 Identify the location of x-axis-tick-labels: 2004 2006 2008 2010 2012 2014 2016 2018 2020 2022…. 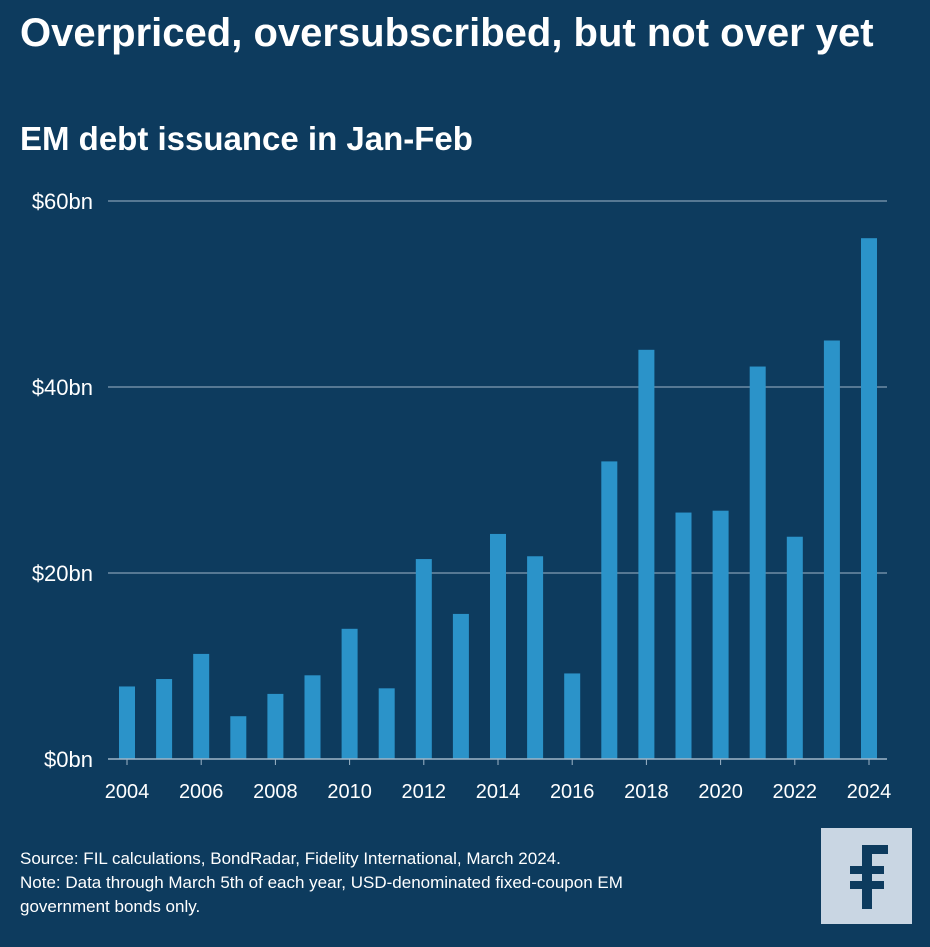
(498, 781).